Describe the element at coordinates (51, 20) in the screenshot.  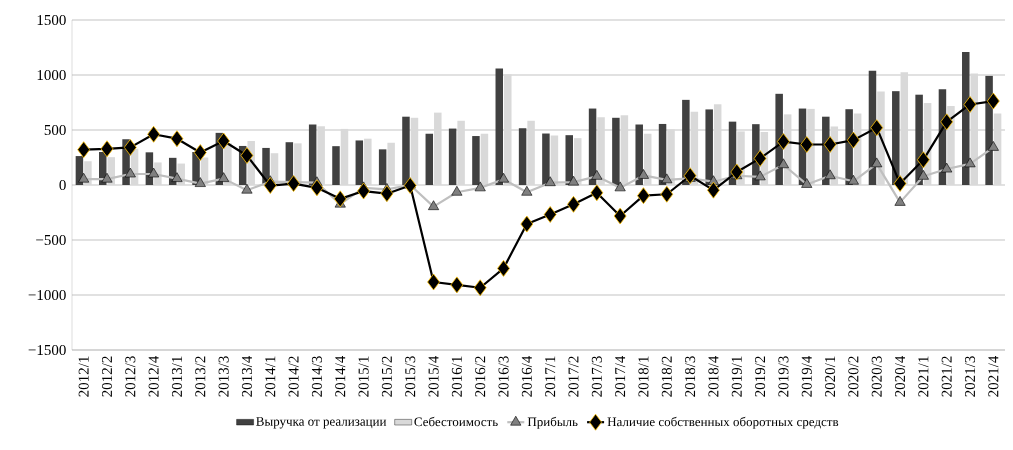
I see `y-tick-label: 1500` at that location.